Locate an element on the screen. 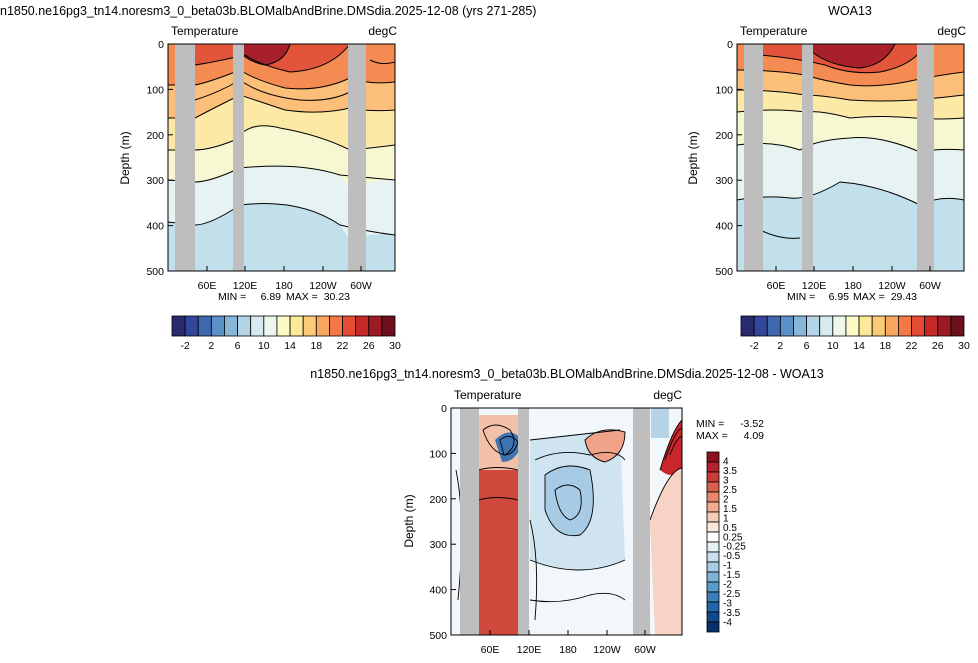 The image size is (978, 663). panel-c-max-value: 4.09 is located at coordinates (754, 436).